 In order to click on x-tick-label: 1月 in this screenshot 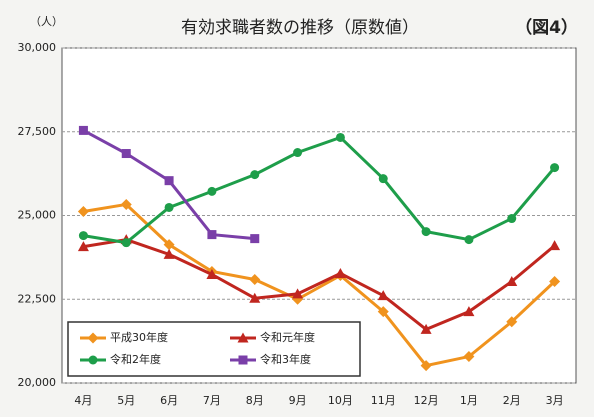, I will do `click(469, 400)`.